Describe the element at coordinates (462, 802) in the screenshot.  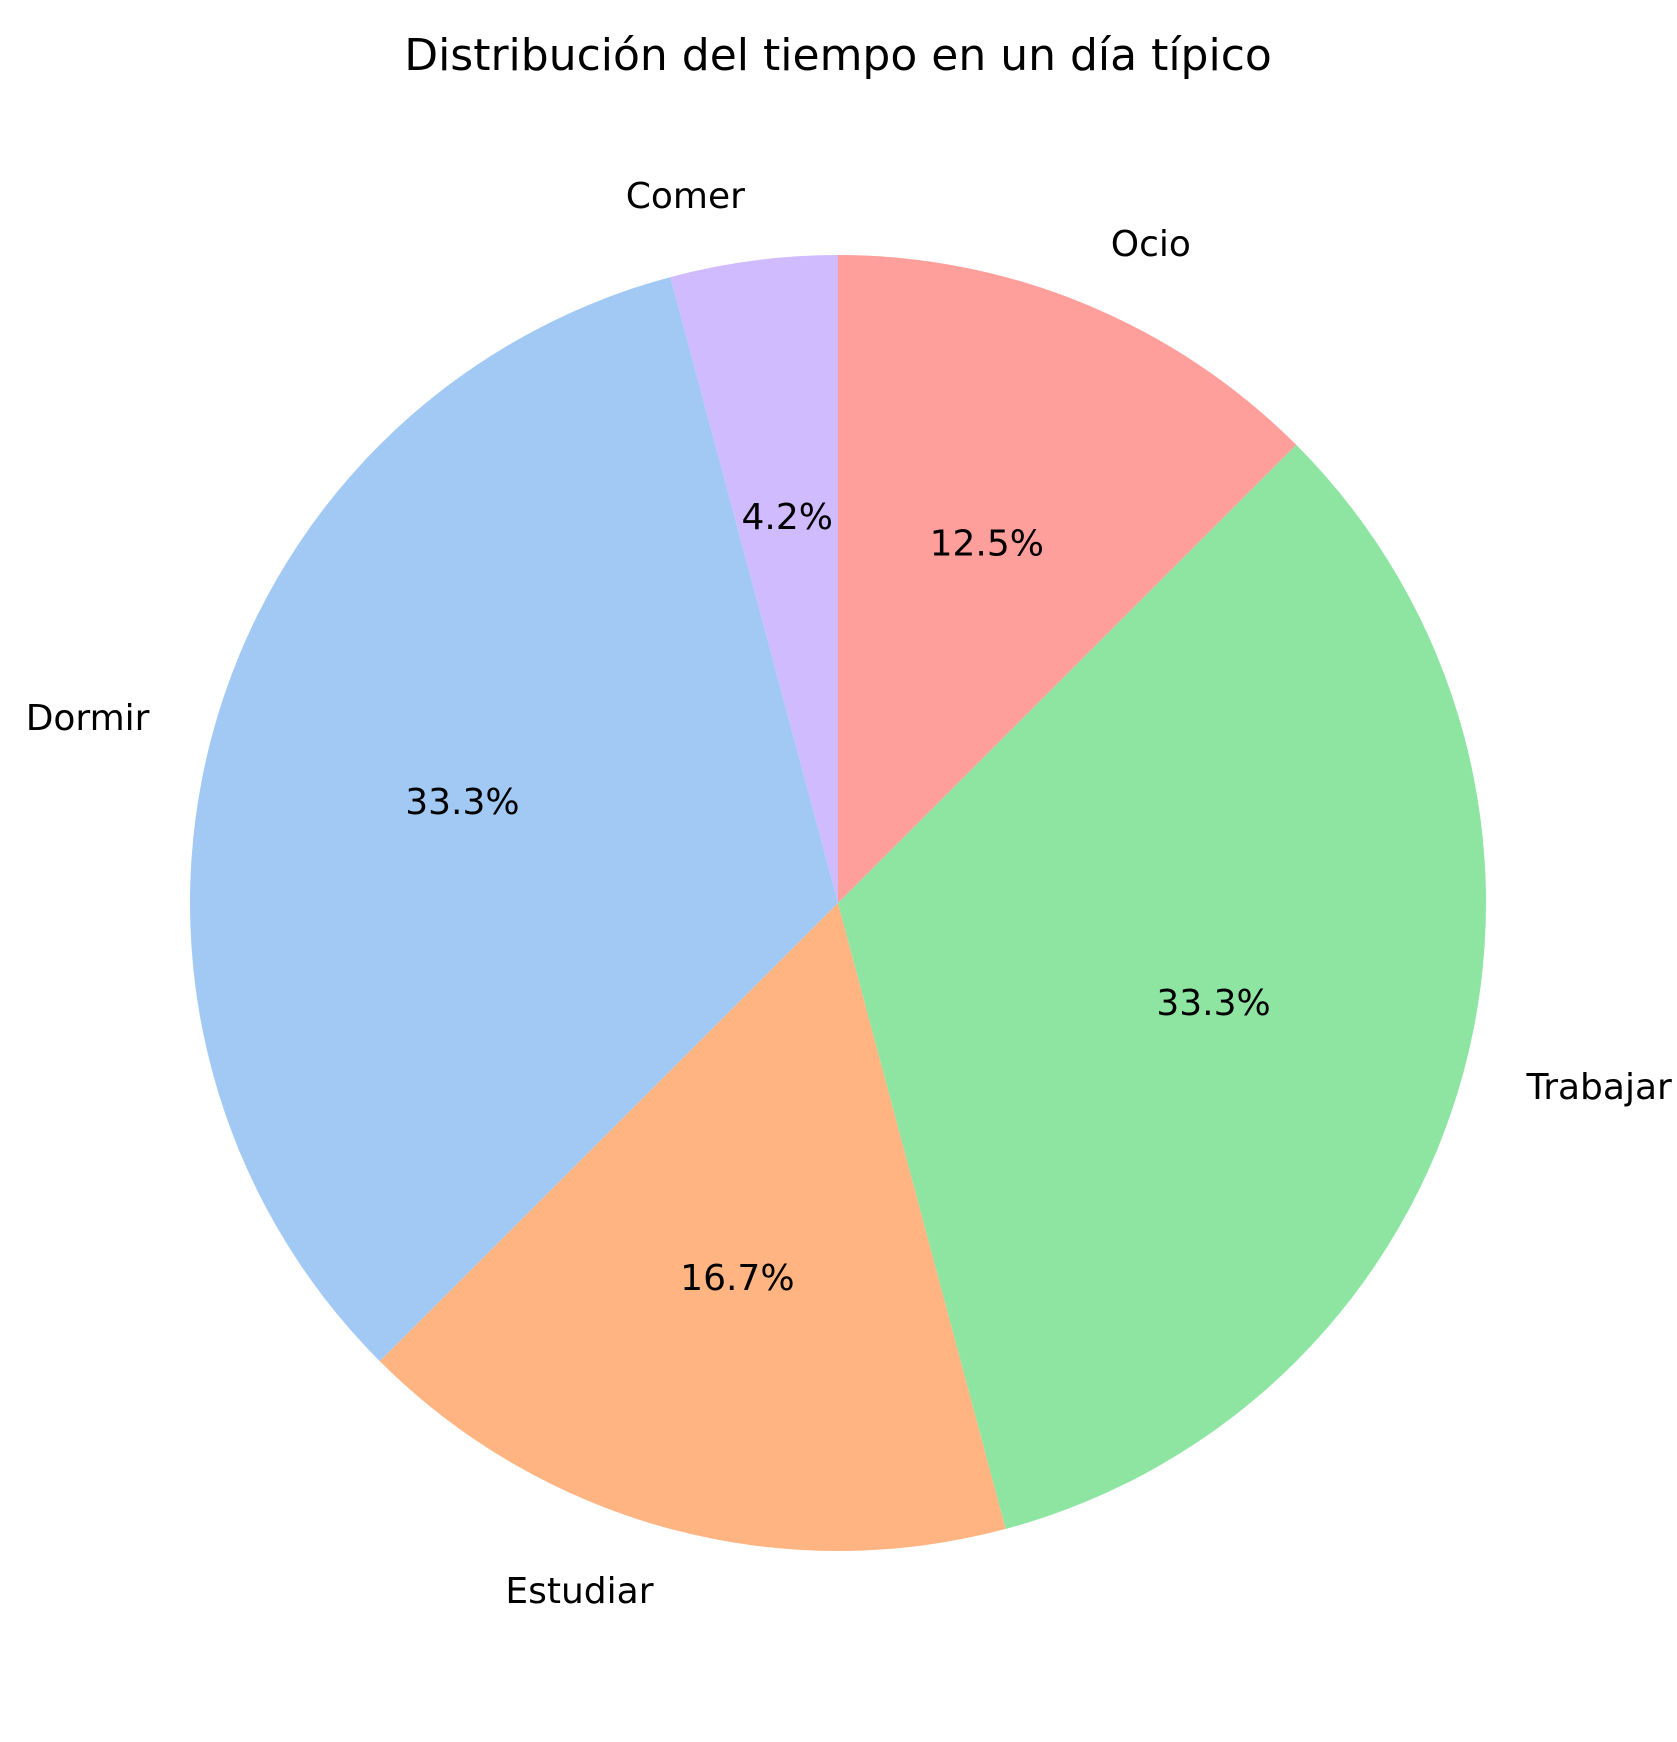
I see `slice-percent-dormir: 33.3%` at that location.